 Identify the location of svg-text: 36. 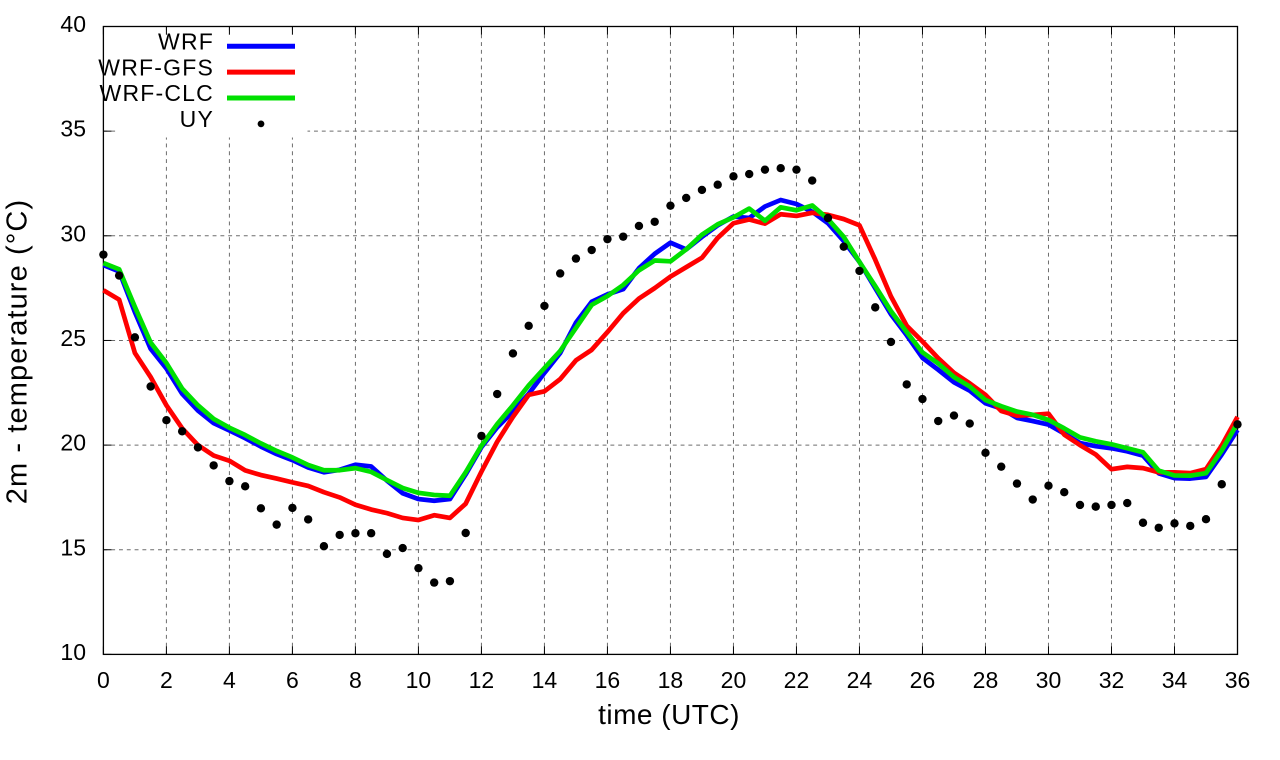
(1238, 680).